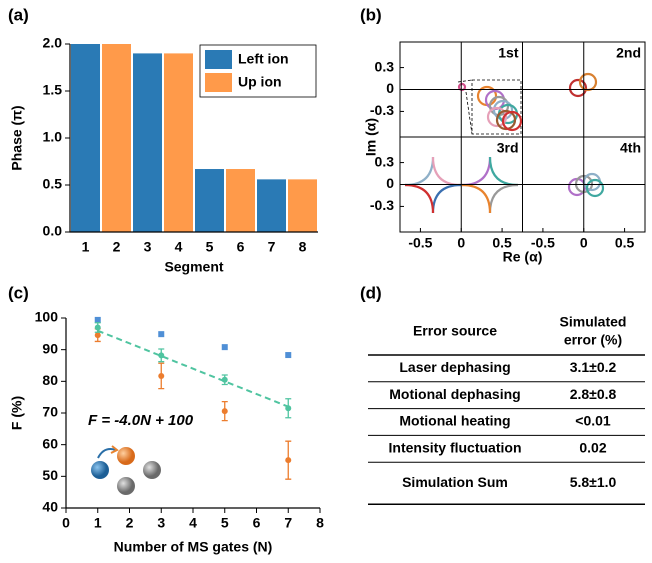 The width and height of the screenshot is (652, 563). What do you see at coordinates (17, 413) in the screenshot?
I see `y-axis-label: F (%)` at bounding box center [17, 413].